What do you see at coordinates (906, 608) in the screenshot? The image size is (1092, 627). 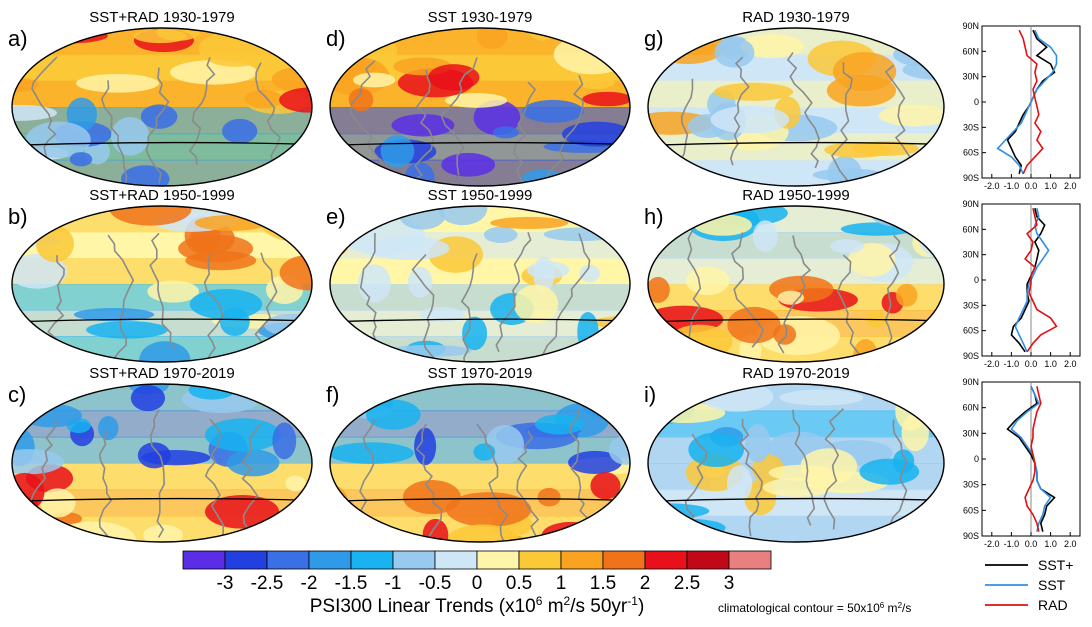 I see `contour-note-part: /s` at bounding box center [906, 608].